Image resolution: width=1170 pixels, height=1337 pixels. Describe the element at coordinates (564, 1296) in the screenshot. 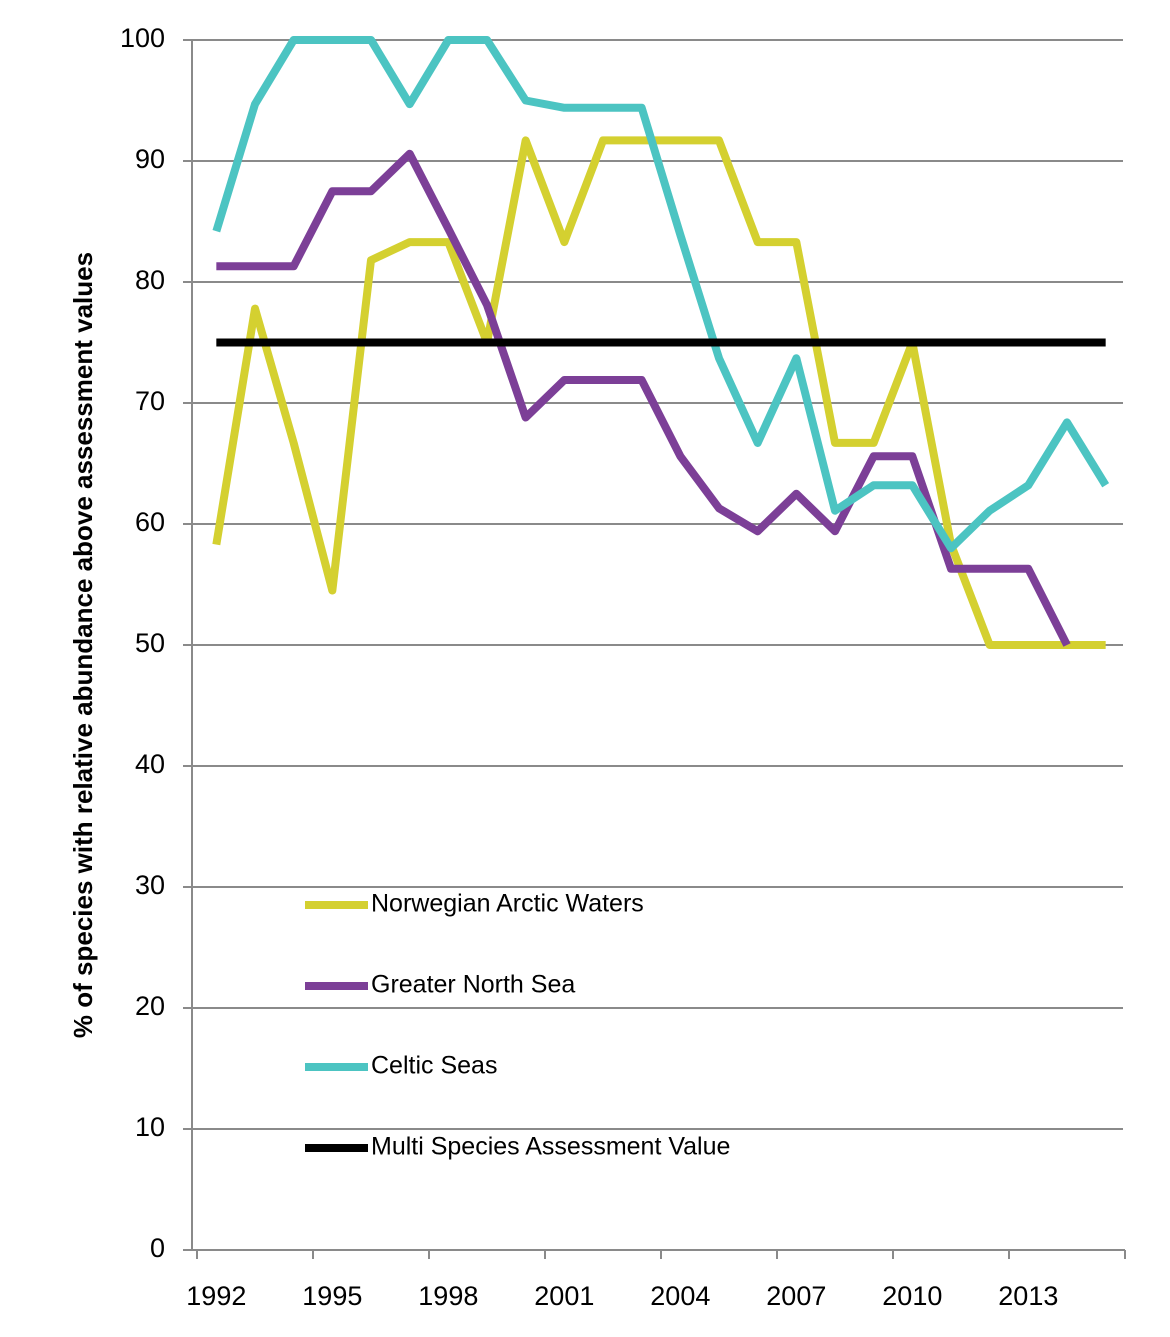

I see `x-tick-label: 2001` at that location.